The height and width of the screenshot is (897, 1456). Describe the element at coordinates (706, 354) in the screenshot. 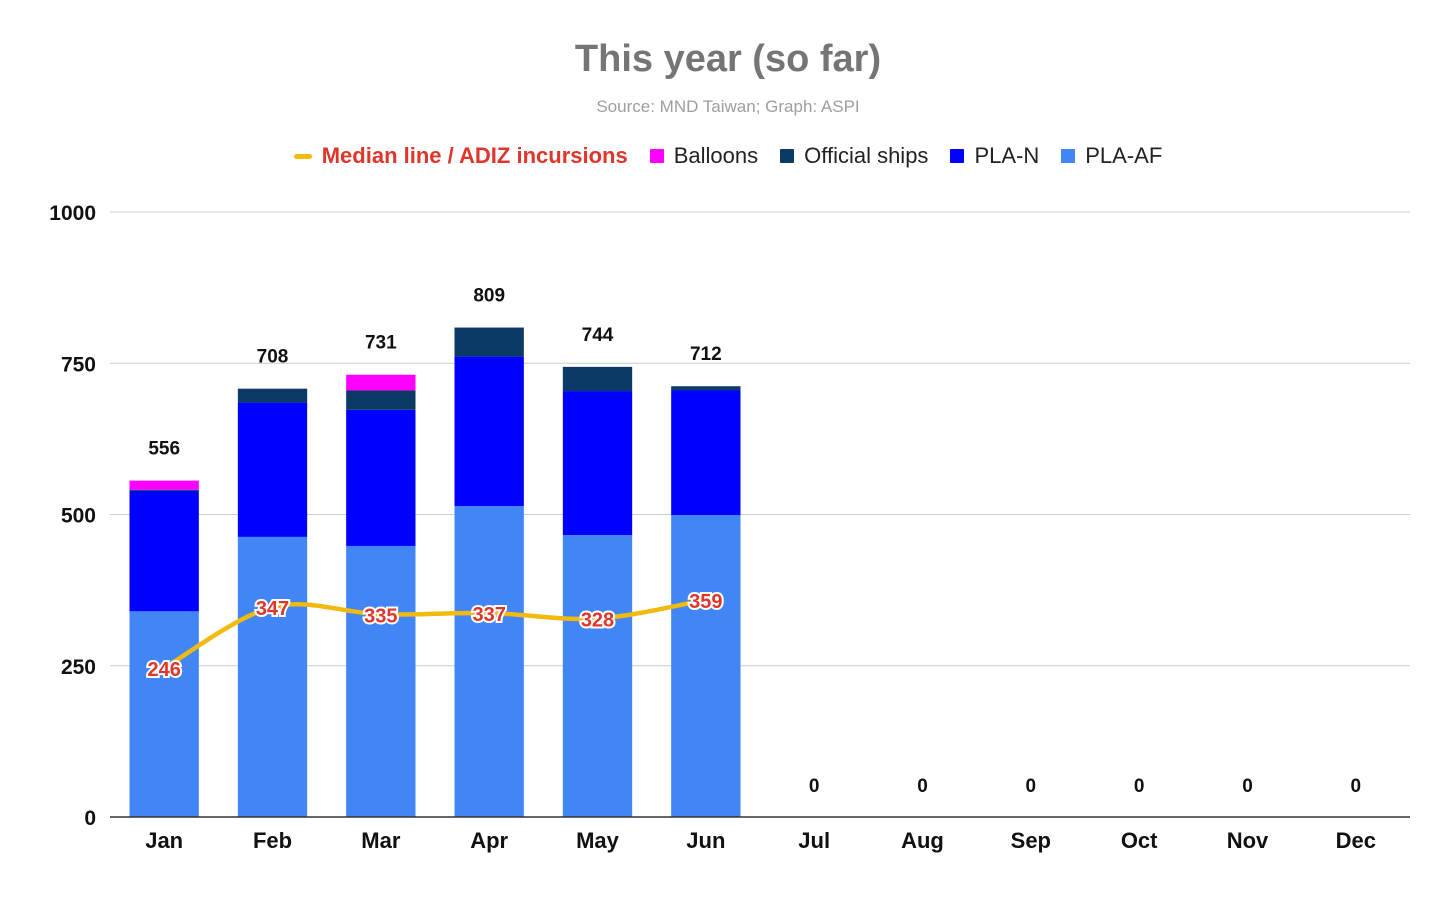

I see `total-data-label: 712` at that location.